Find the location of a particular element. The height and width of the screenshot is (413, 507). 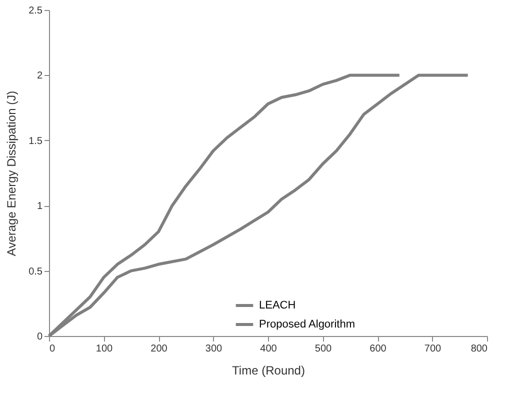

x-tick-label: 200 is located at coordinates (159, 349).